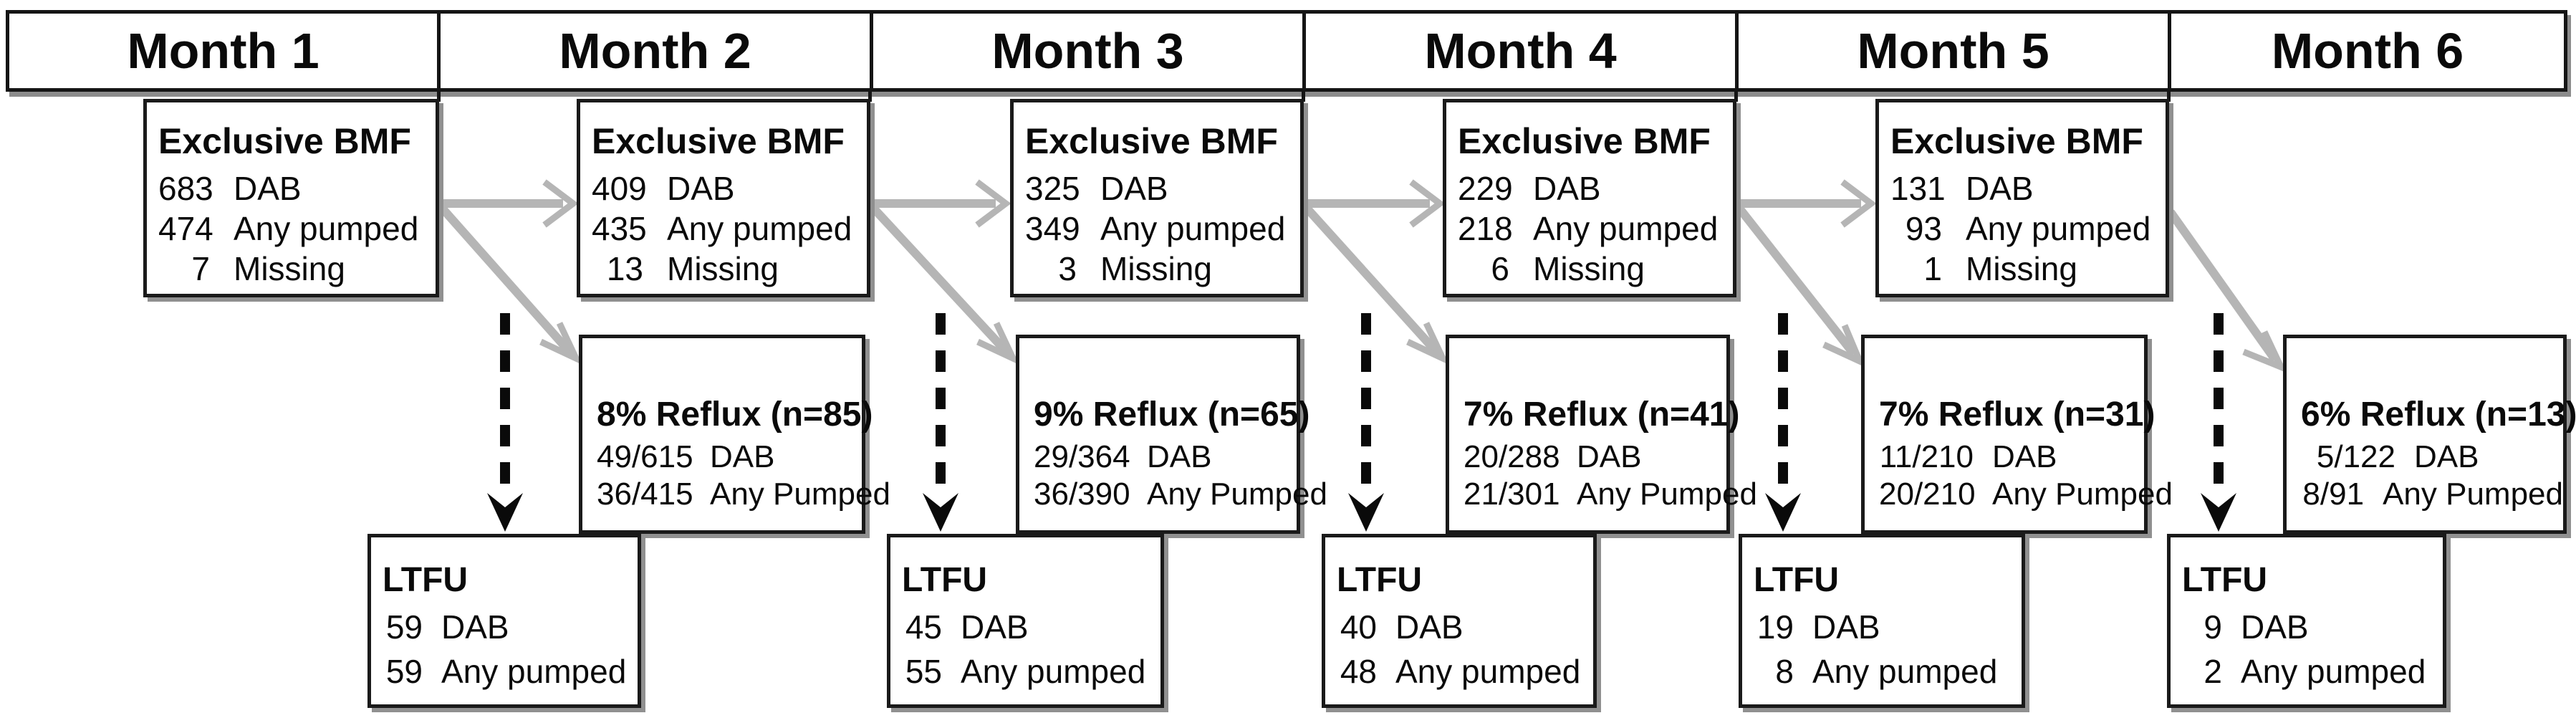 The image size is (2576, 723). Describe the element at coordinates (2312, 649) in the screenshot. I see `box-rows: 9 DAB 2 Any pumped` at that location.